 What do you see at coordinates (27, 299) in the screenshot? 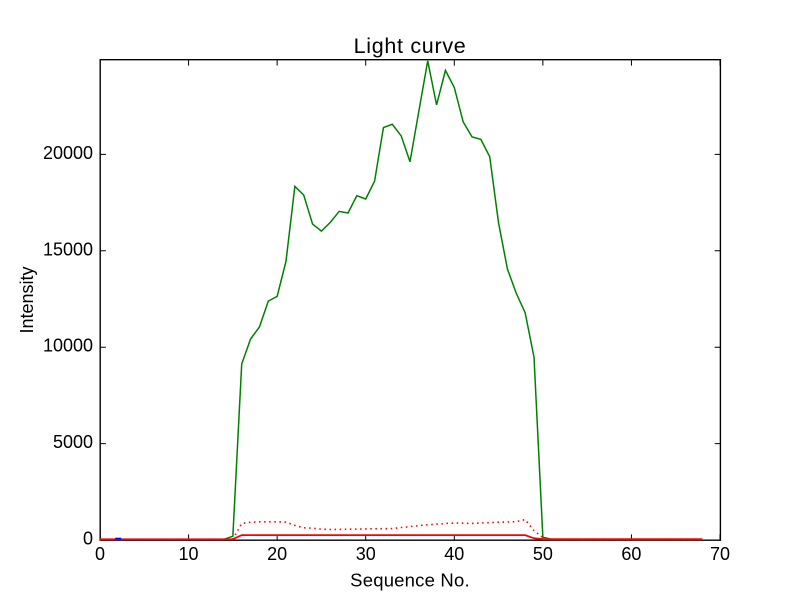
I see `svg-text: Intensity` at bounding box center [27, 299].